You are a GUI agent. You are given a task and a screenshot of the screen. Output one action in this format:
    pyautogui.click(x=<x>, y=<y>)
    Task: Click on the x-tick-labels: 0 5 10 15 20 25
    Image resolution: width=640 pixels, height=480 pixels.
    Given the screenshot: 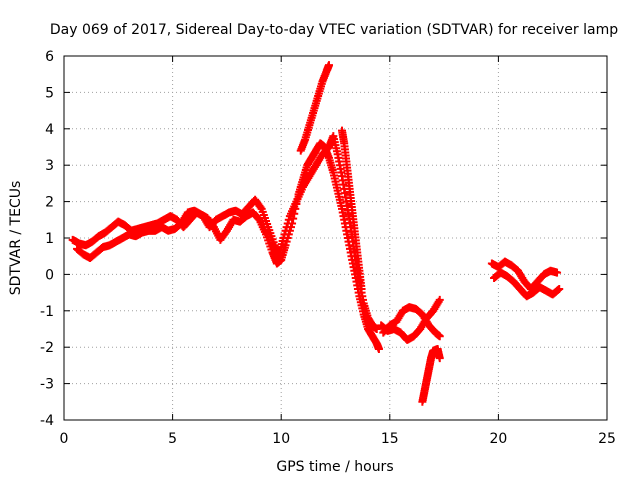 What is the action you would take?
    pyautogui.click(x=338, y=439)
    